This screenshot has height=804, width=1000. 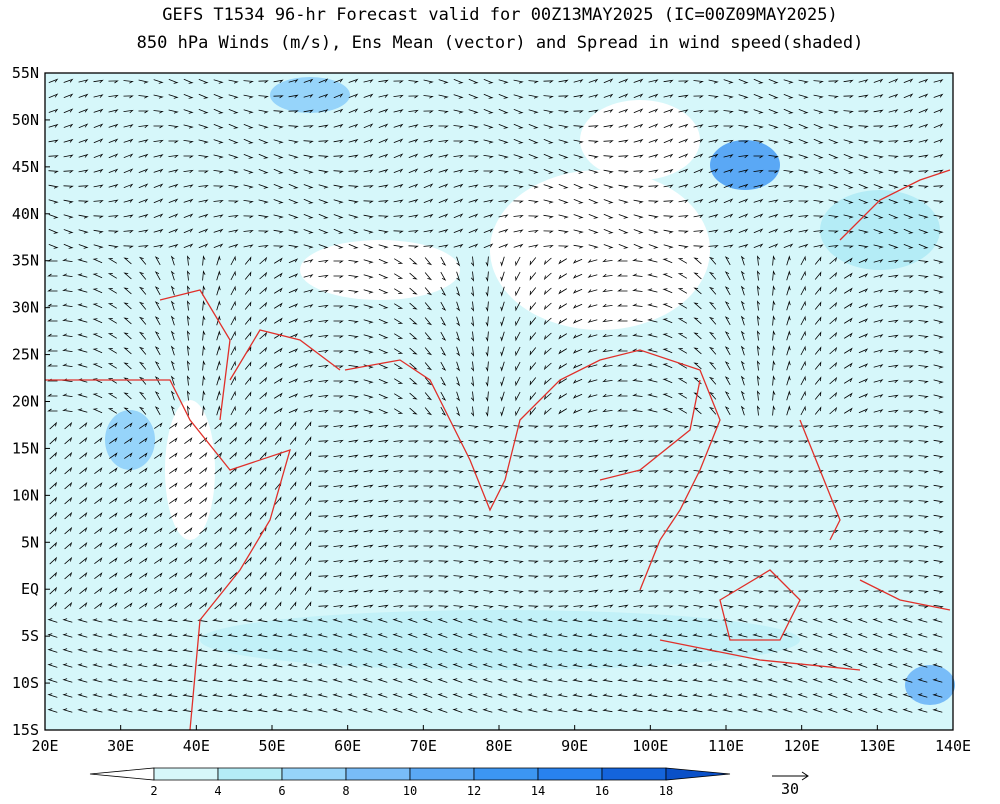 I want to click on colorbar-label: 12, so click(x=474, y=791).